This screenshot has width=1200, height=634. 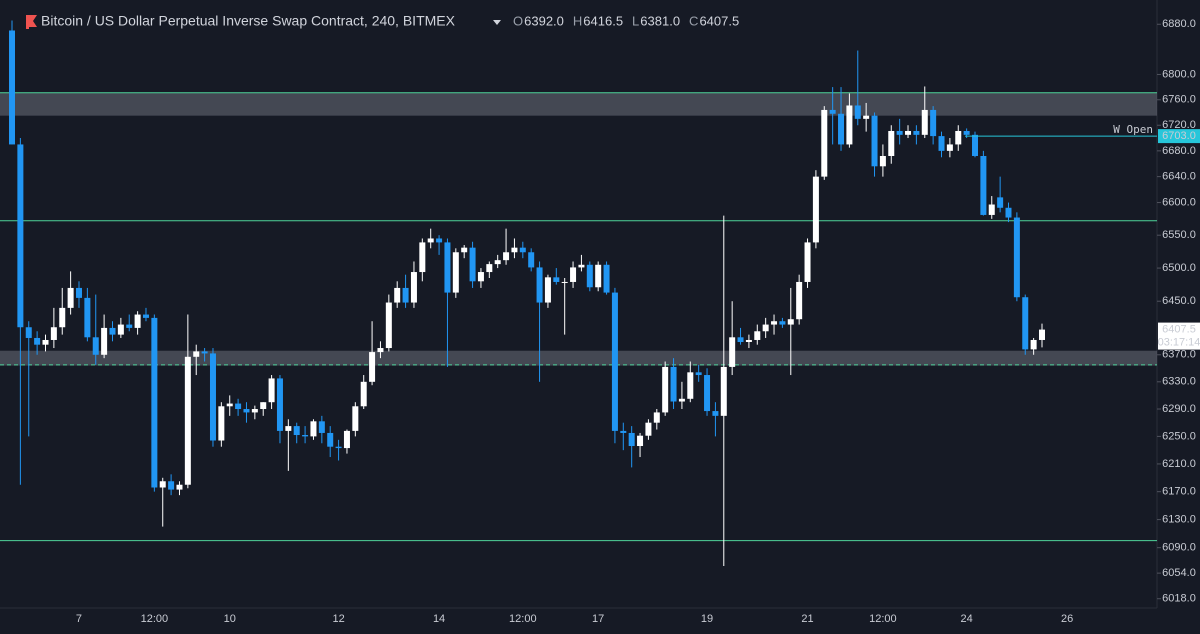 I want to click on x-tick-label: 26, so click(x=1067, y=619).